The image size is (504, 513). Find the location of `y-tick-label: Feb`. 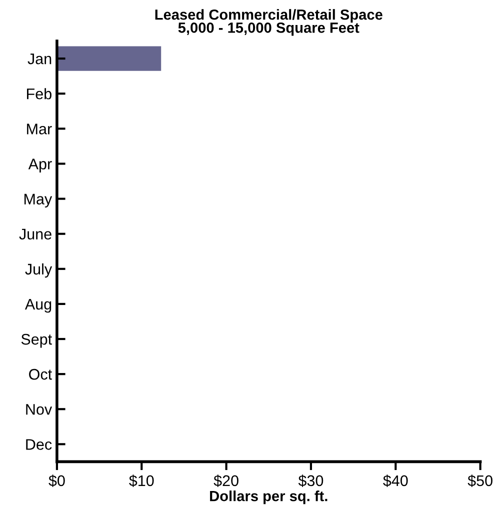

y-tick-label: Feb is located at coordinates (39, 94).